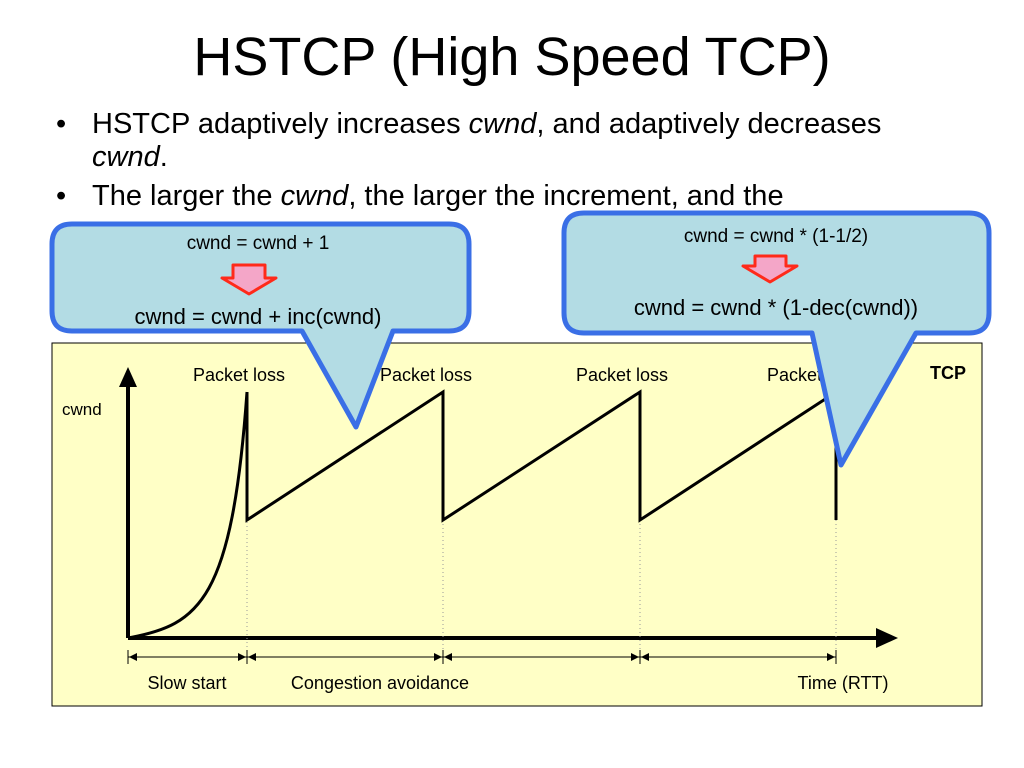  I want to click on y-axis-label: cwnd, so click(82, 409).